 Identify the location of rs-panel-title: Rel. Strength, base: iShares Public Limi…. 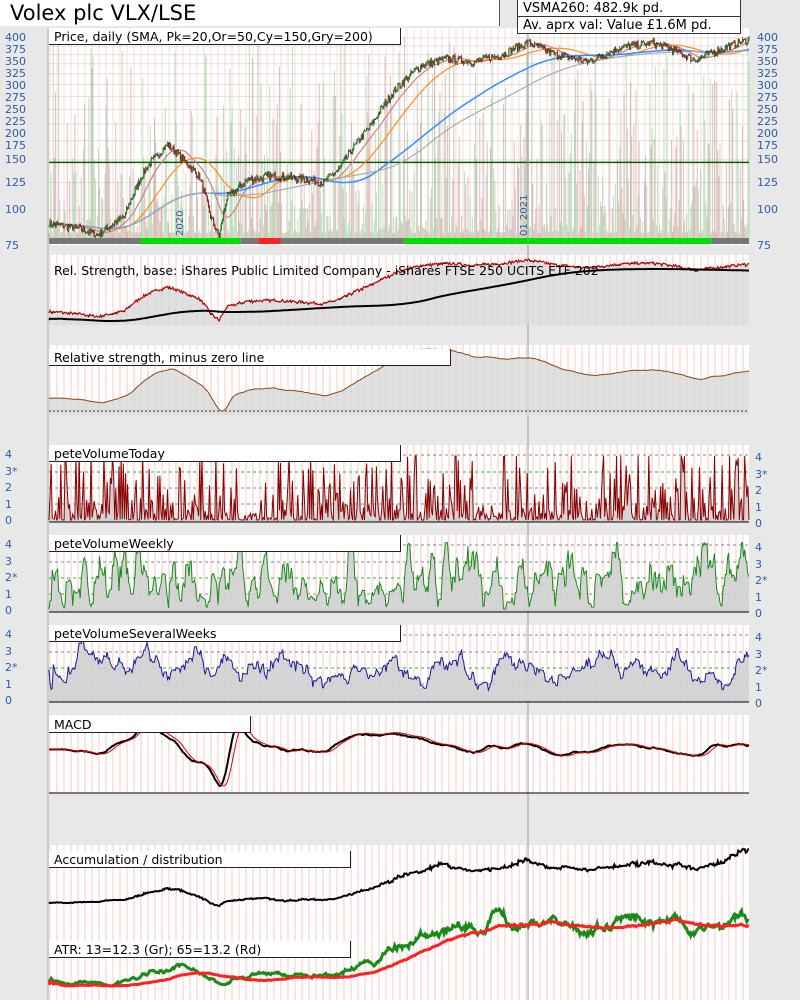
(326, 270).